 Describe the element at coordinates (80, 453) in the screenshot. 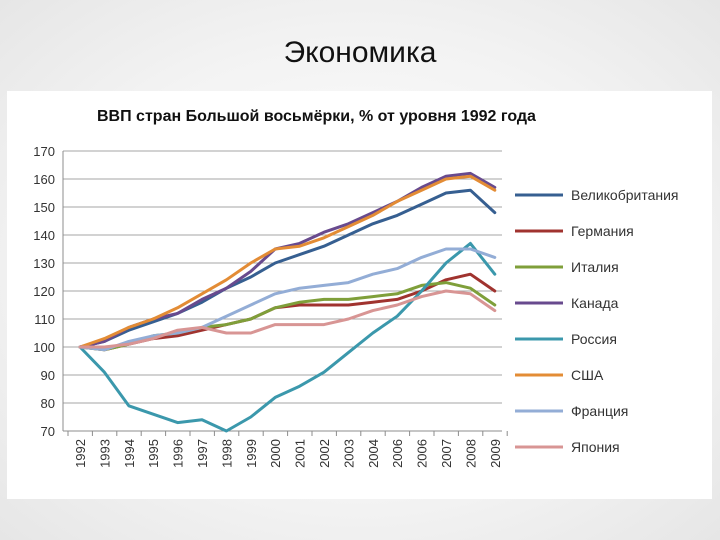

I see `x-tick-label: 1992` at that location.